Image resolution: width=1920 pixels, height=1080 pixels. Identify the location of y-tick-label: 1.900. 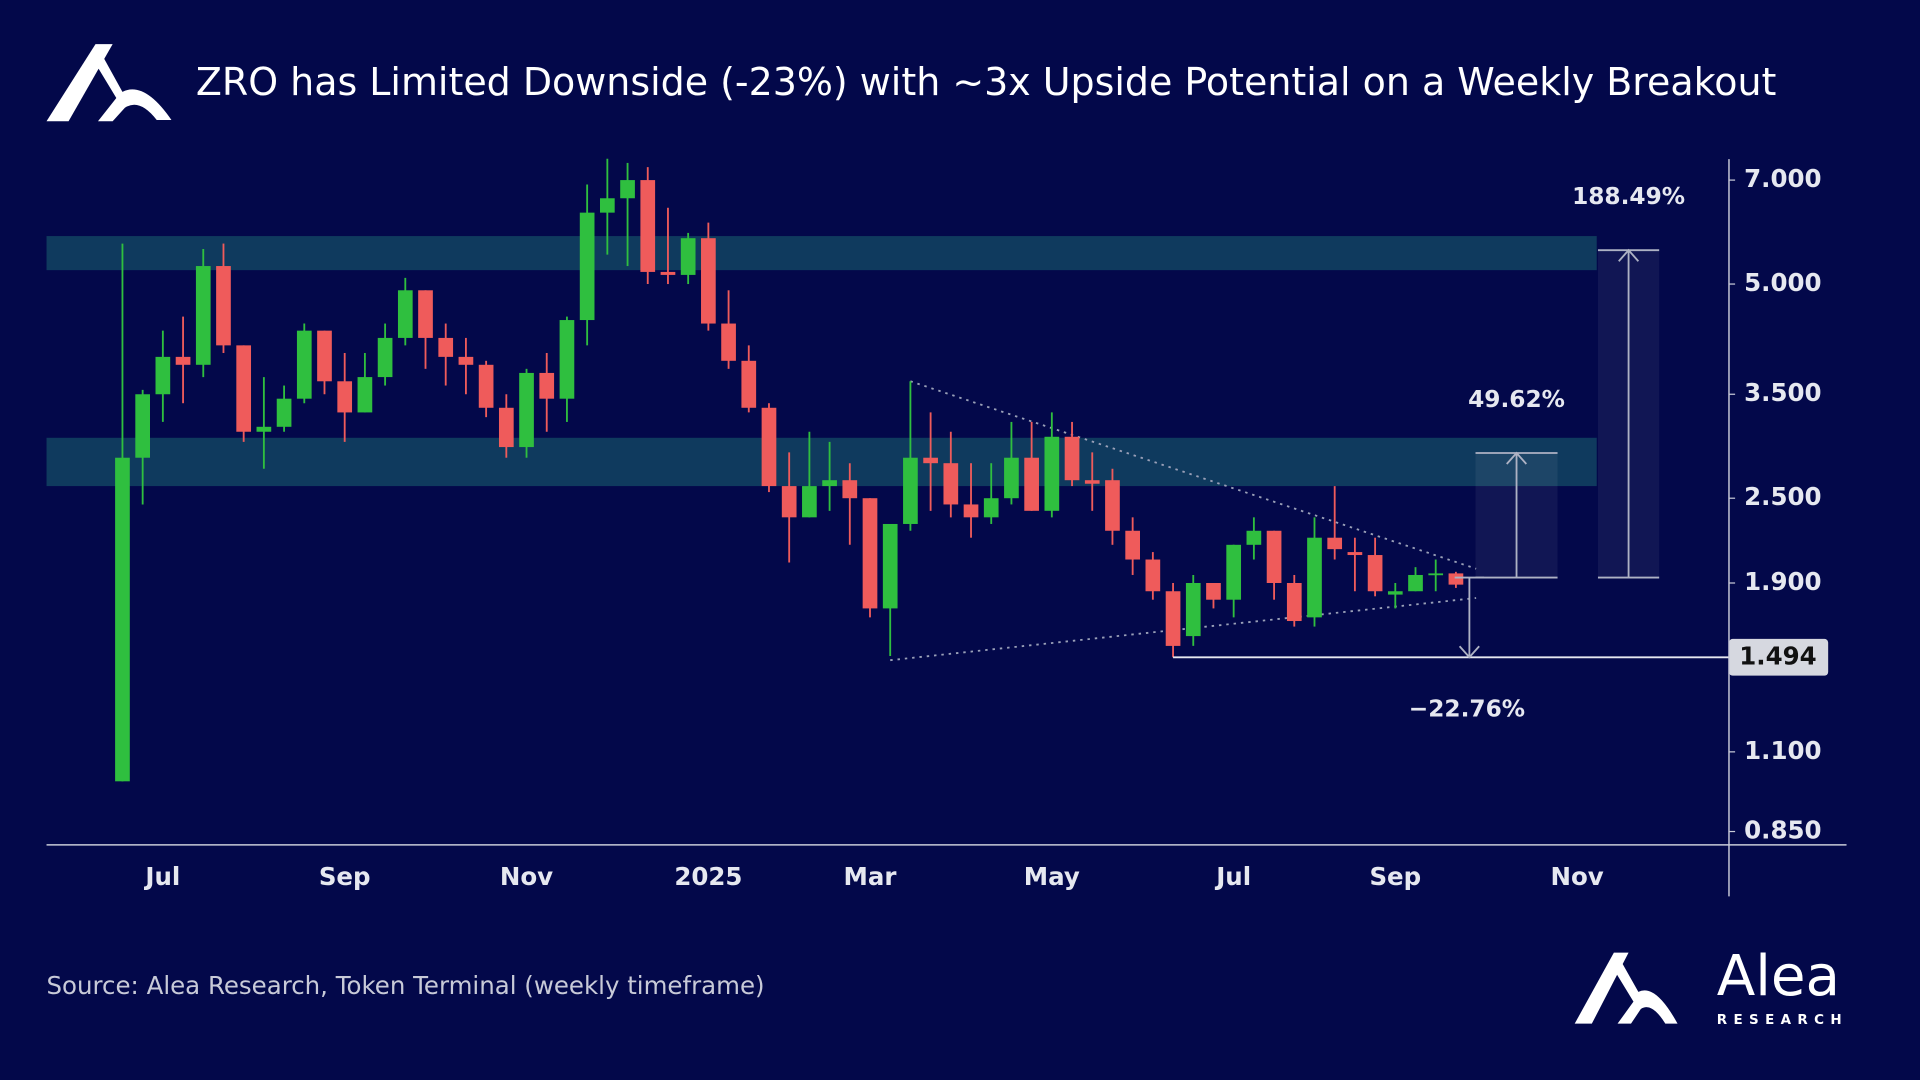
(1782, 581).